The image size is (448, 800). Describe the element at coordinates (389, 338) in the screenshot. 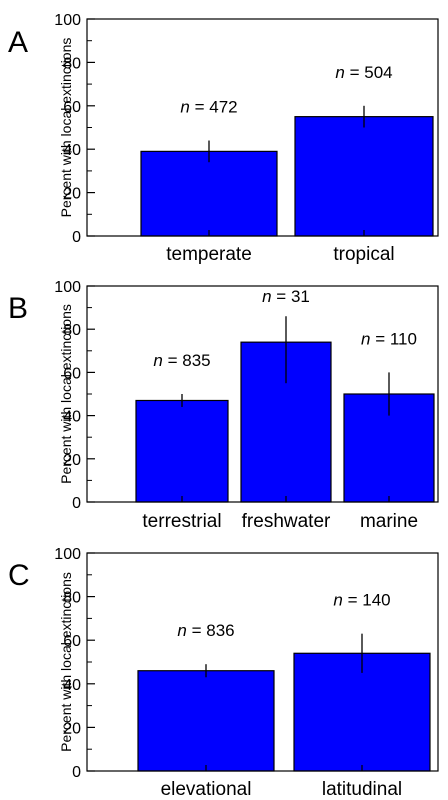

I see `sample-size-label: n = 110` at that location.